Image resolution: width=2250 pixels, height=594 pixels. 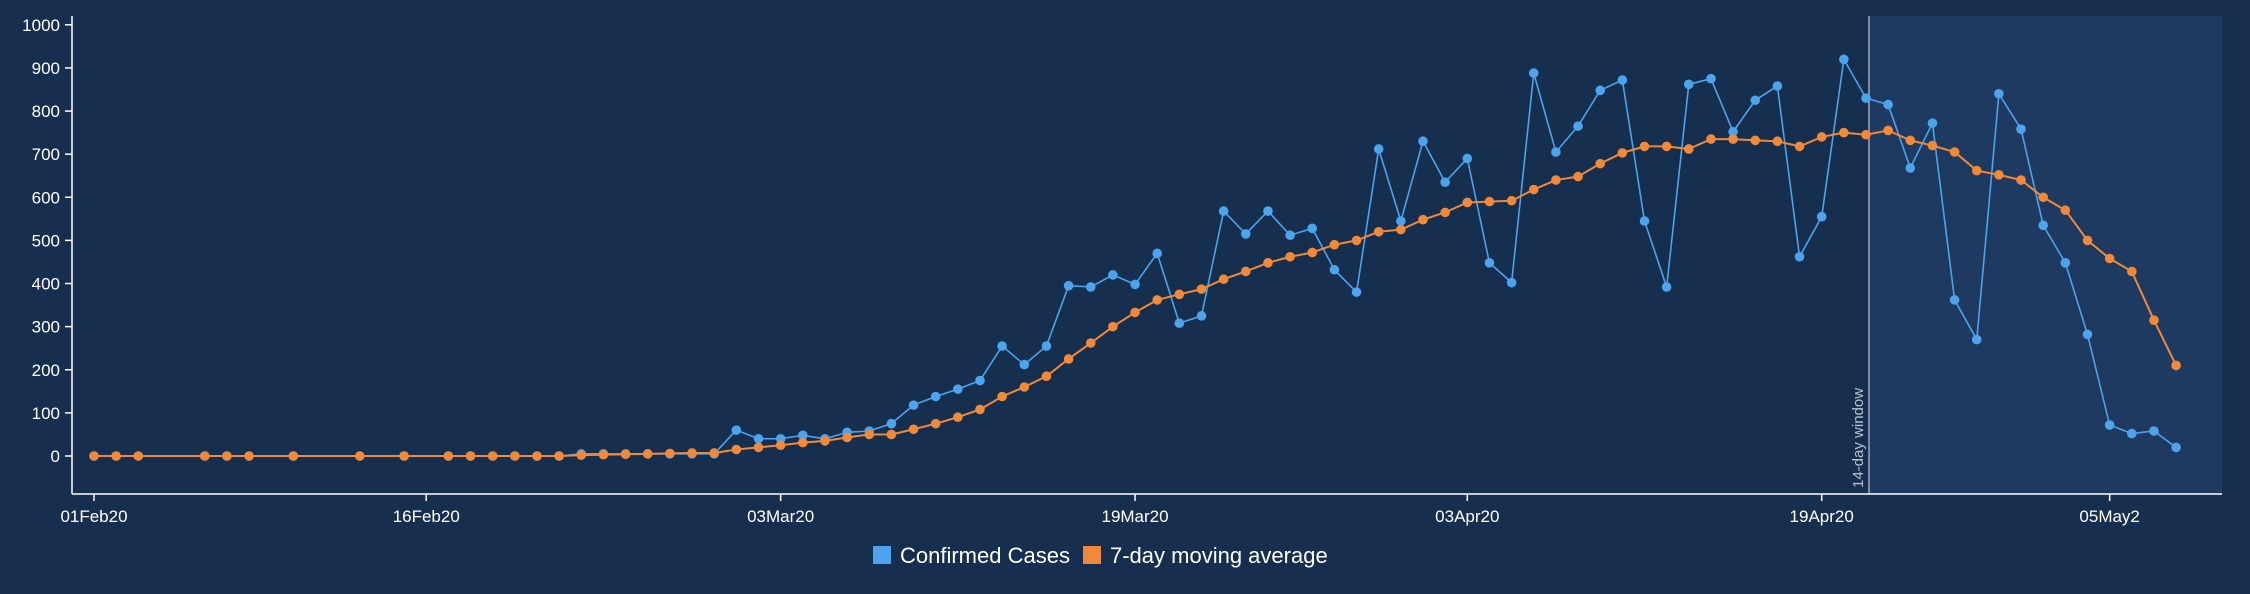 What do you see at coordinates (1467, 516) in the screenshot?
I see `x-tick-label: 03Apr20` at bounding box center [1467, 516].